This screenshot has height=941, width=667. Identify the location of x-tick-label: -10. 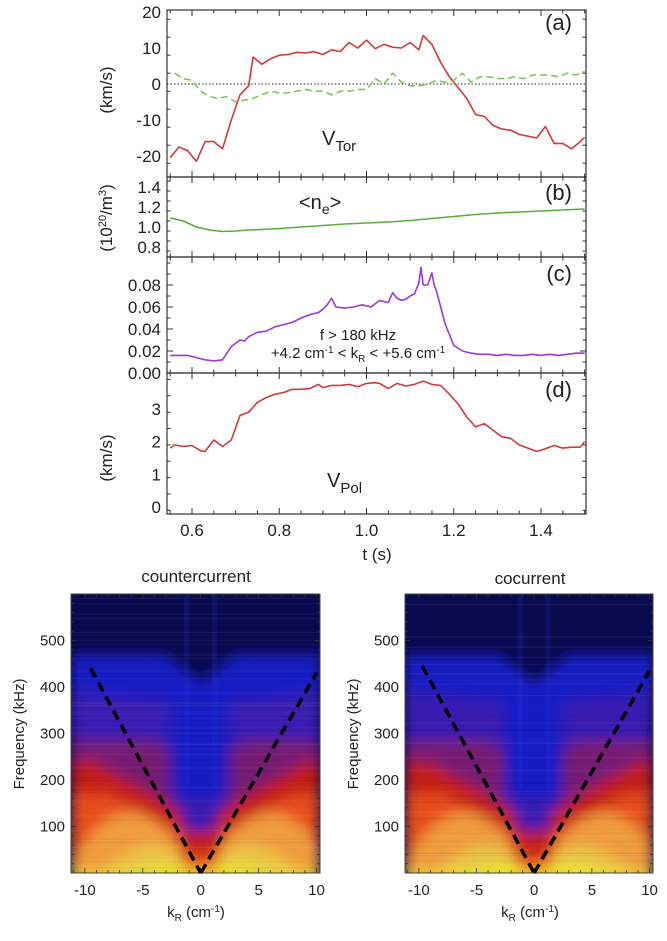
(419, 890).